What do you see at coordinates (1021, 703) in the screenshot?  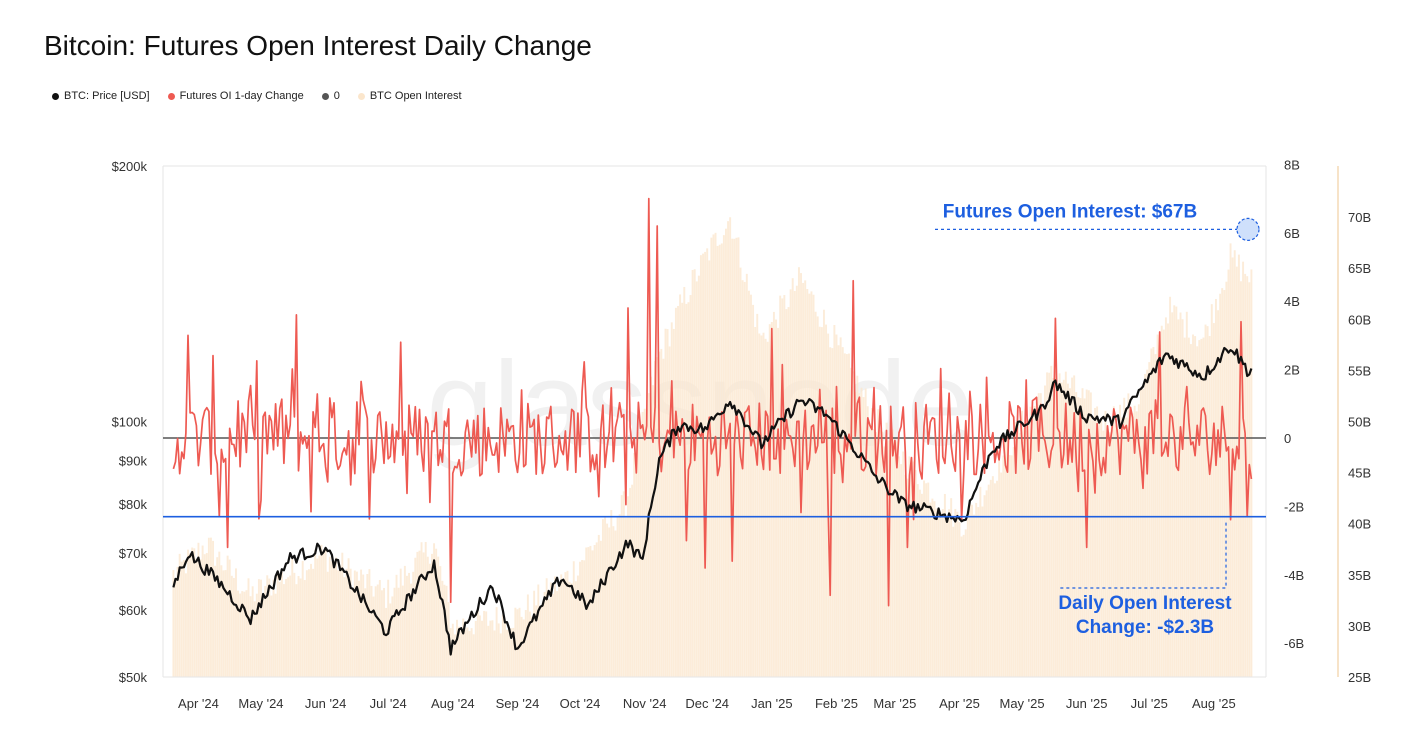 I see `x-tick-label: May '25` at bounding box center [1021, 703].